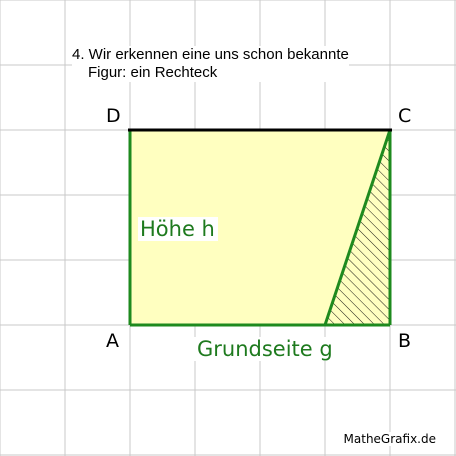 The width and height of the screenshot is (456, 456). Describe the element at coordinates (153, 72) in the screenshot. I see `instruction-line-2: Figur: ein Rechteck` at that location.